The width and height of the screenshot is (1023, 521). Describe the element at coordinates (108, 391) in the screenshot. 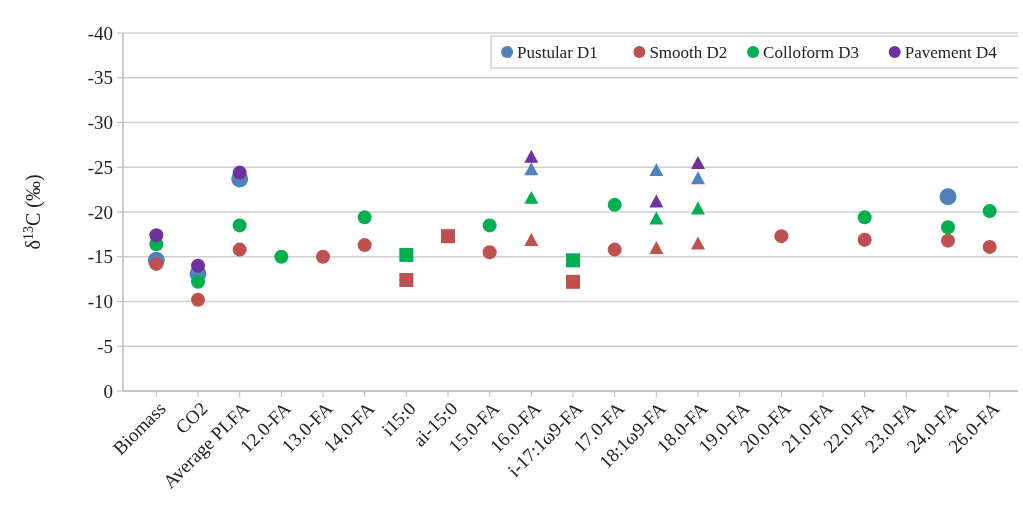

I see `y-tick-label: 0` at that location.